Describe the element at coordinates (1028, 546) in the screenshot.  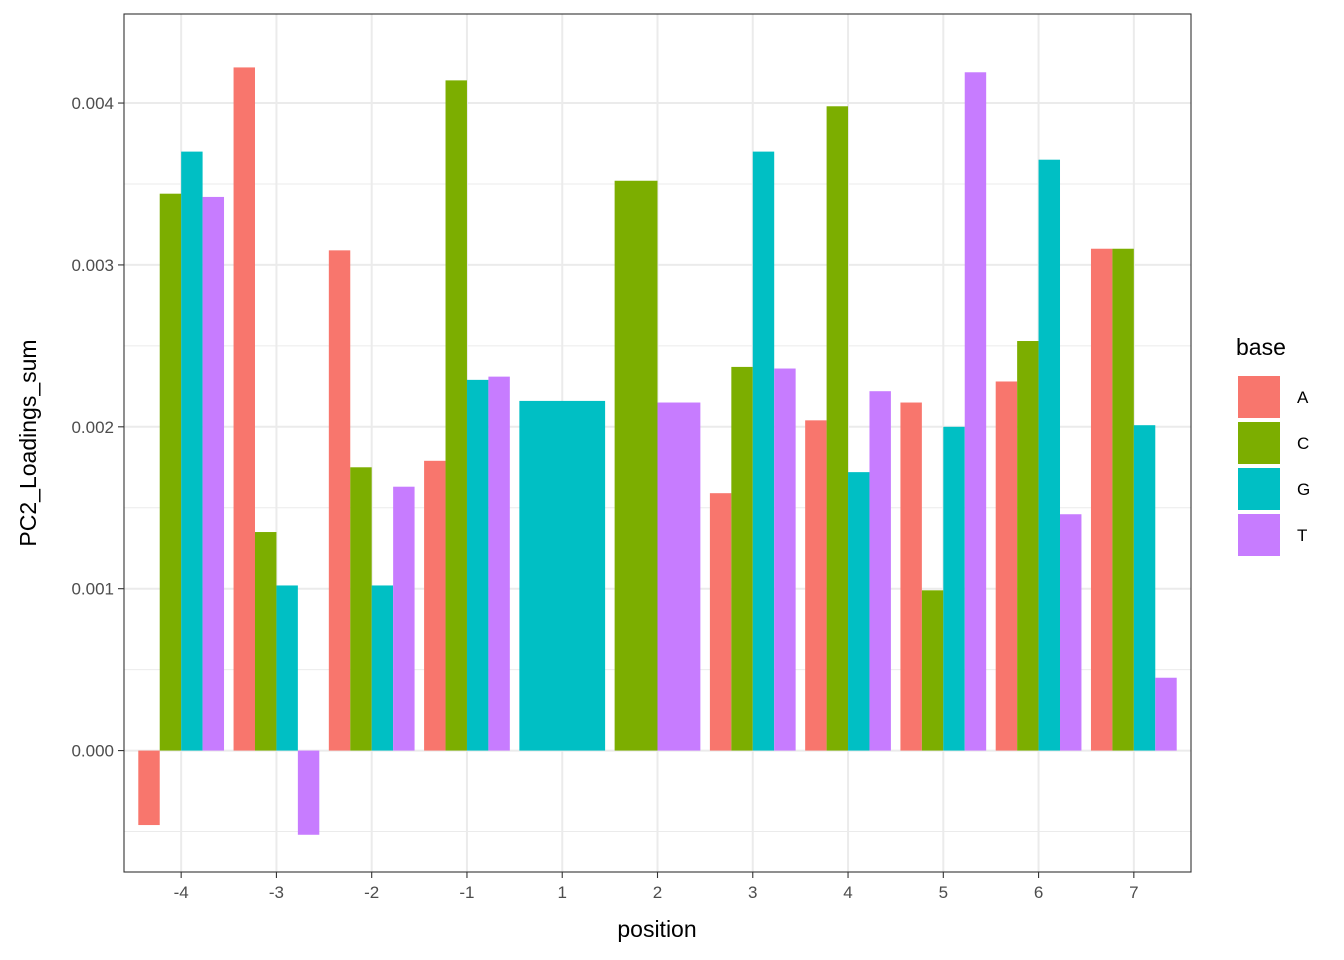
I see `bar-6-C` at that location.